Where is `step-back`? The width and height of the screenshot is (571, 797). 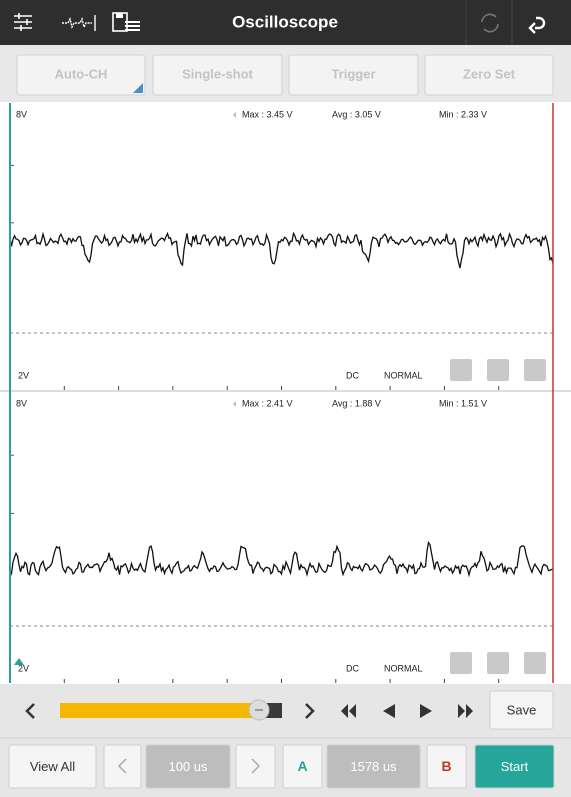 step-back is located at coordinates (389, 711).